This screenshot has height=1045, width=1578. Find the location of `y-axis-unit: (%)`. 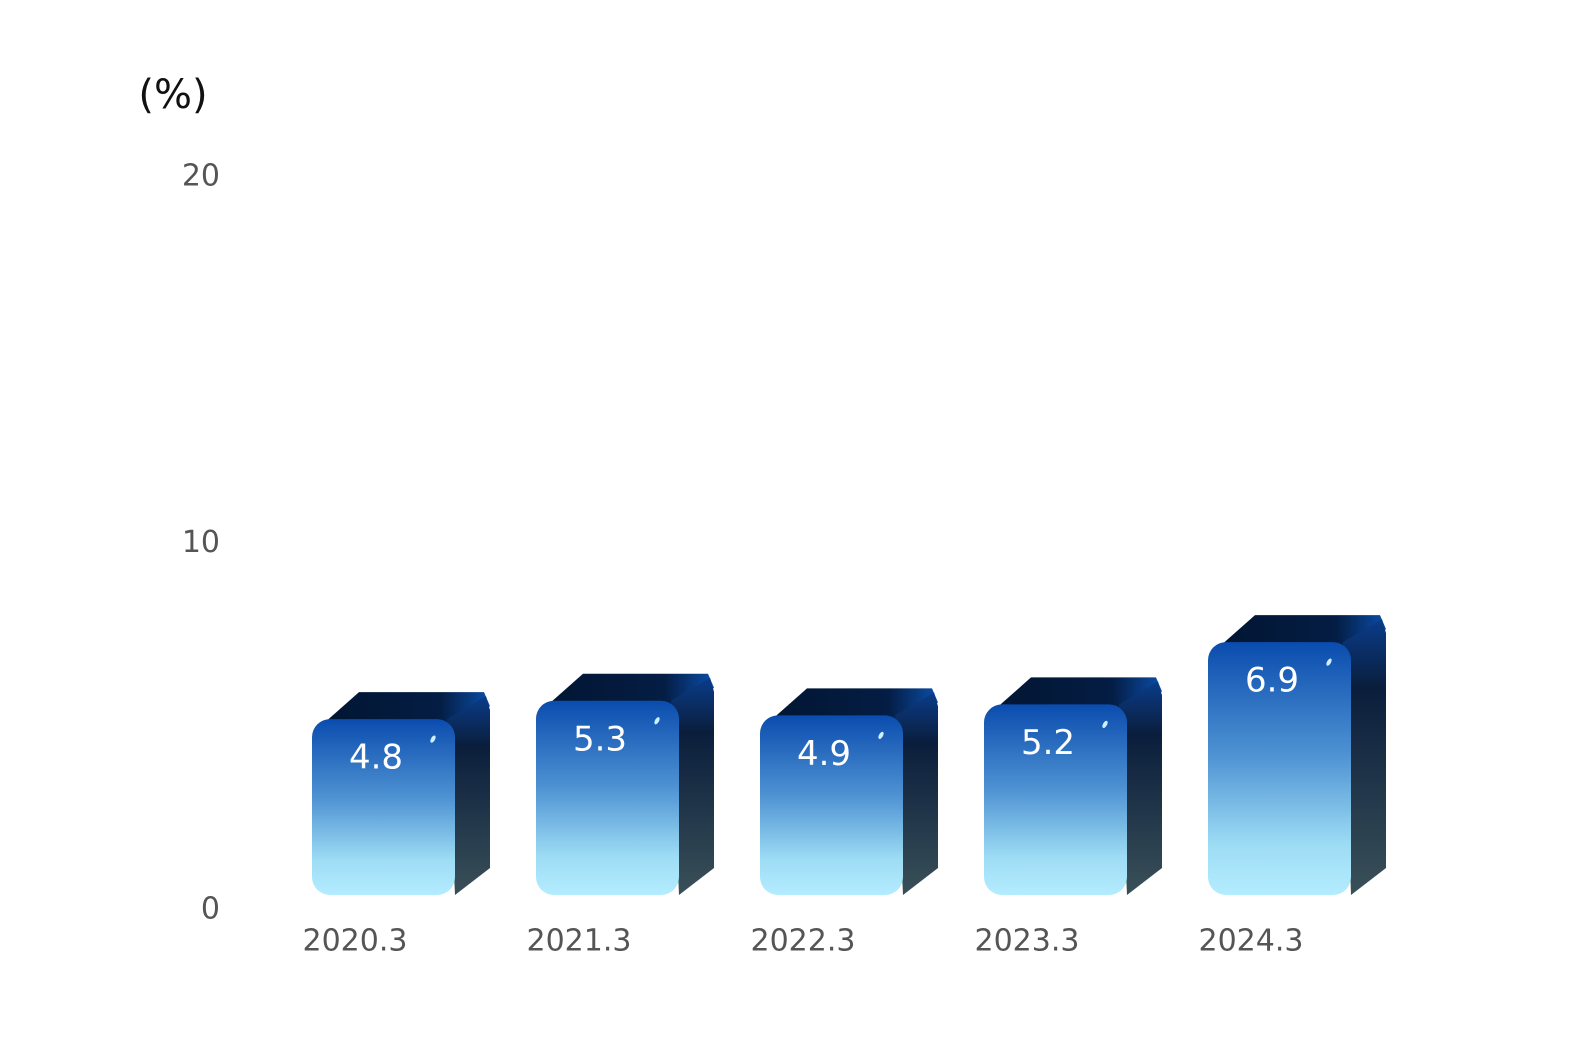

y-axis-unit: (%) is located at coordinates (172, 95).